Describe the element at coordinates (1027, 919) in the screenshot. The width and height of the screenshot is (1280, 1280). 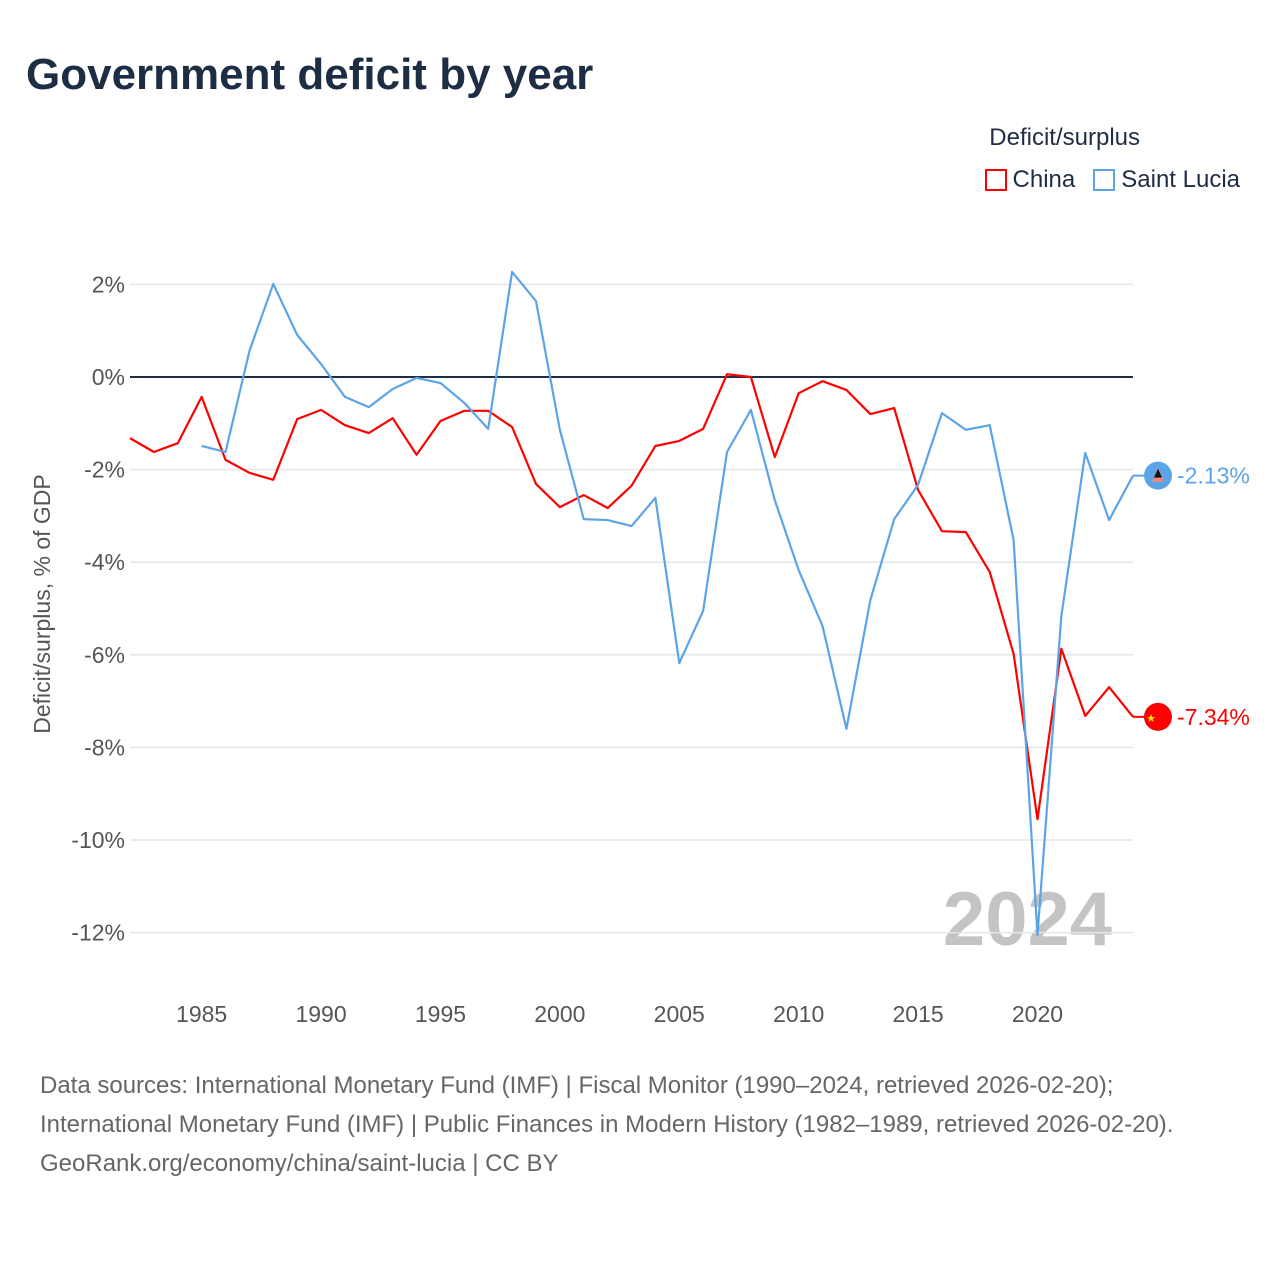
I see `year-watermark: 2024` at that location.